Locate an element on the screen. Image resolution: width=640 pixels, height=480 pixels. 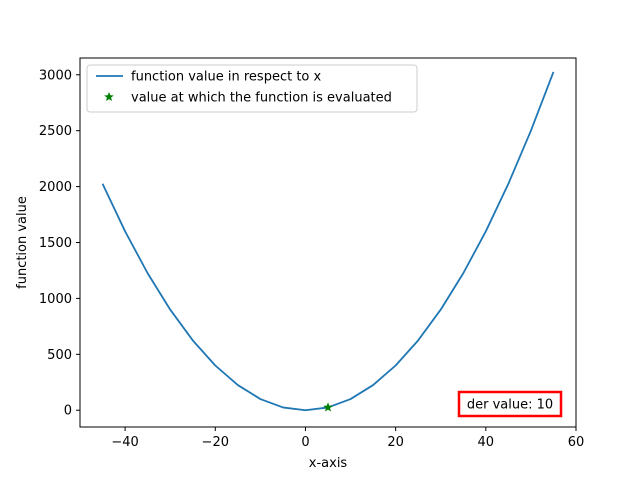
y-tick-label: 2500 is located at coordinates (55, 131).